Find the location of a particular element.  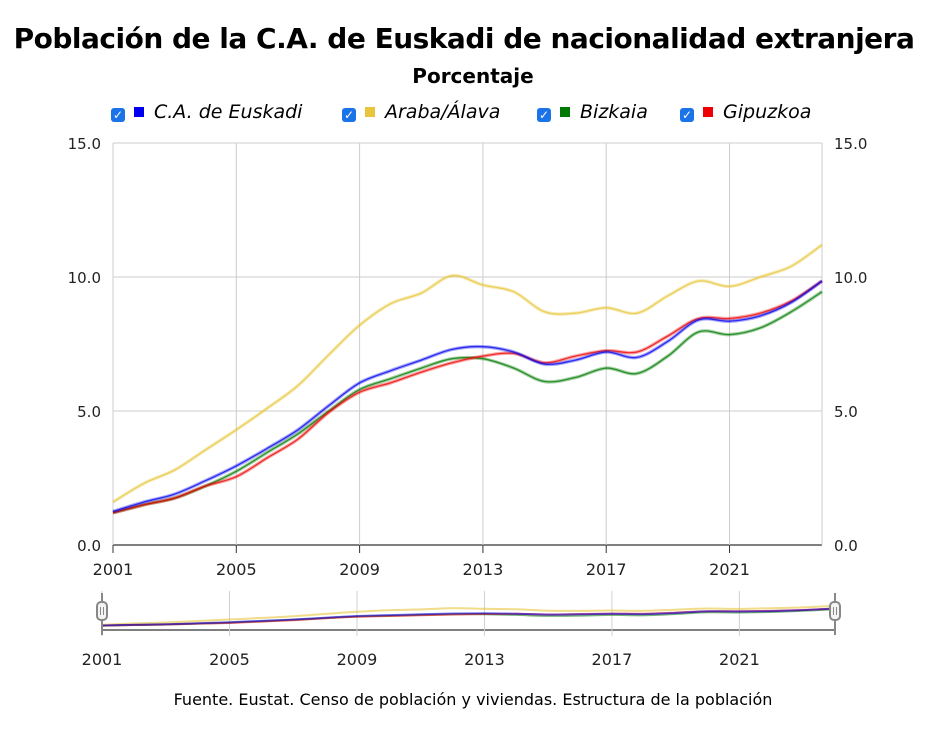

legend-item-bizkaia: ✓ Bizkaia is located at coordinates (592, 112).